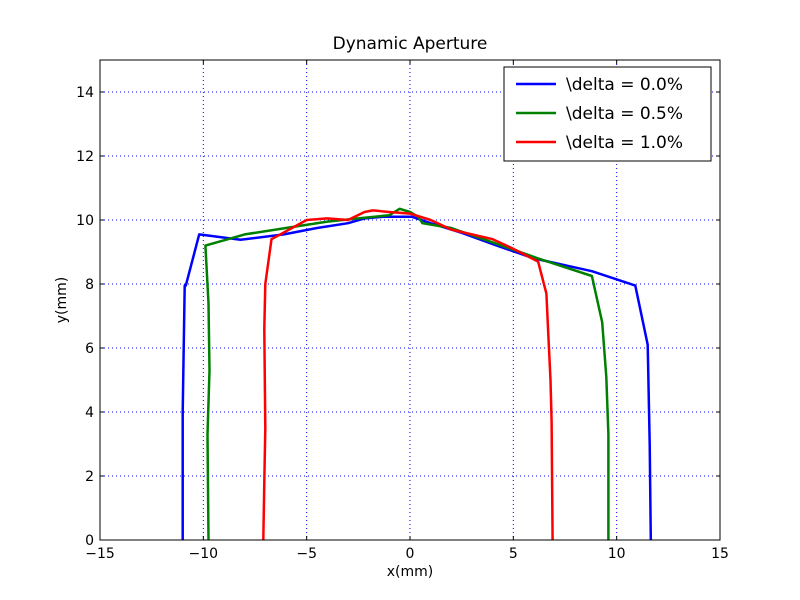 The image size is (800, 600). Describe the element at coordinates (89, 285) in the screenshot. I see `y-tick-label: 8` at that location.